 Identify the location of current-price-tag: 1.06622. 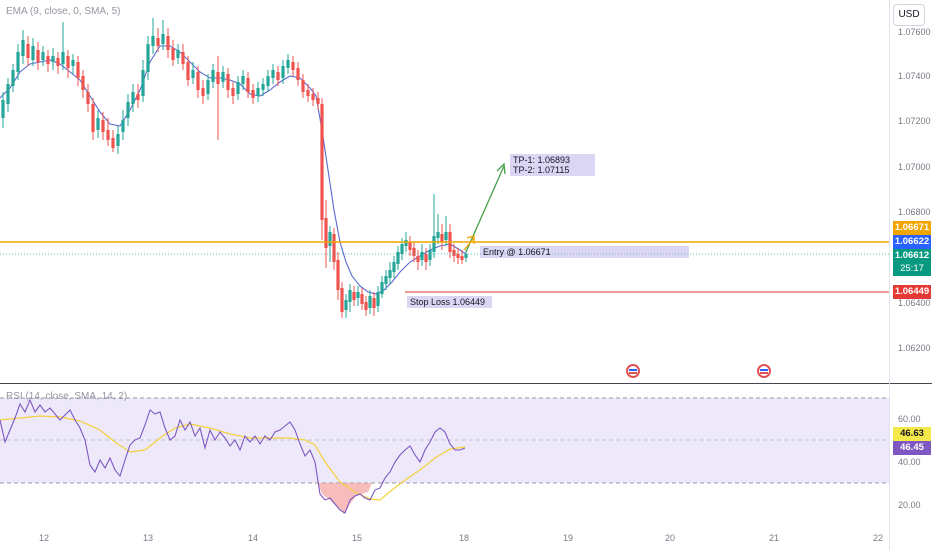
(912, 242).